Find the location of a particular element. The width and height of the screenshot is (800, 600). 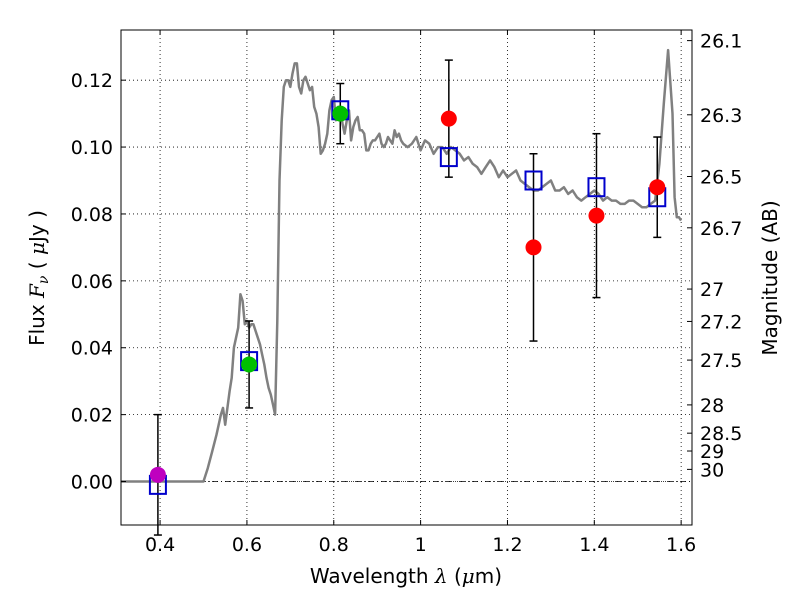

y-tick-label: 0.12 is located at coordinates (92, 81).